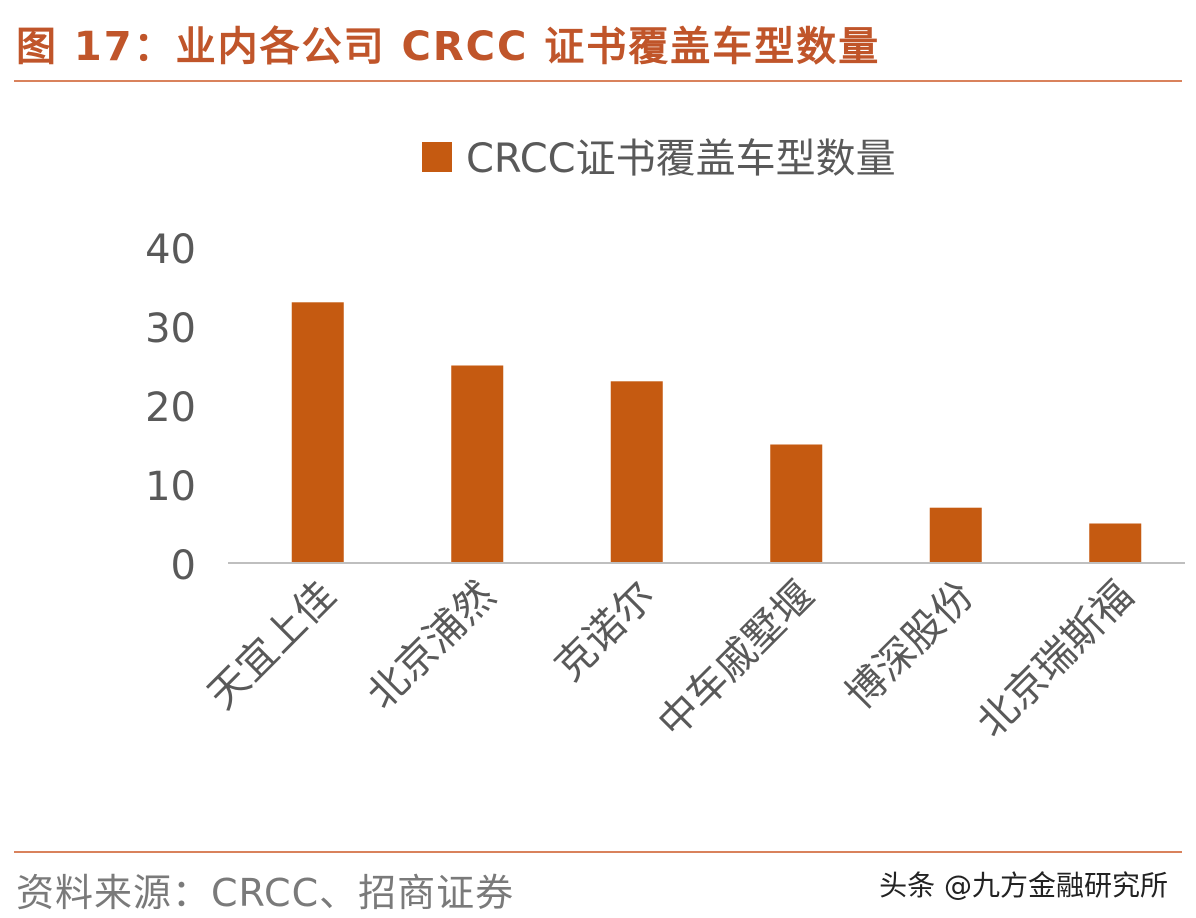 The height and width of the screenshot is (918, 1196). What do you see at coordinates (432, 646) in the screenshot?
I see `x-tick-label: 北京浦然` at bounding box center [432, 646].